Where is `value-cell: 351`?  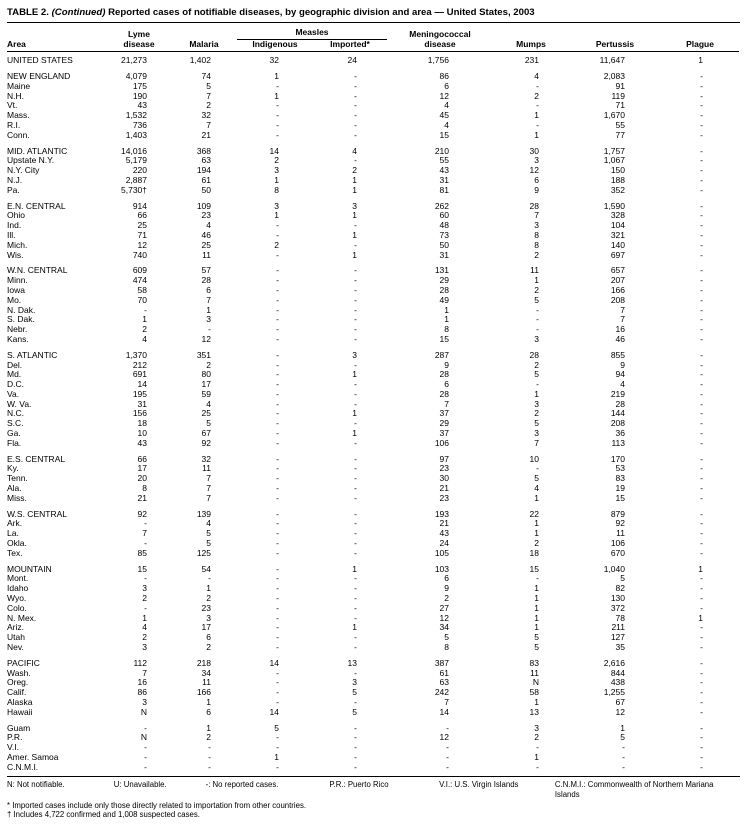
value-cell: 351 is located at coordinates (203, 354).